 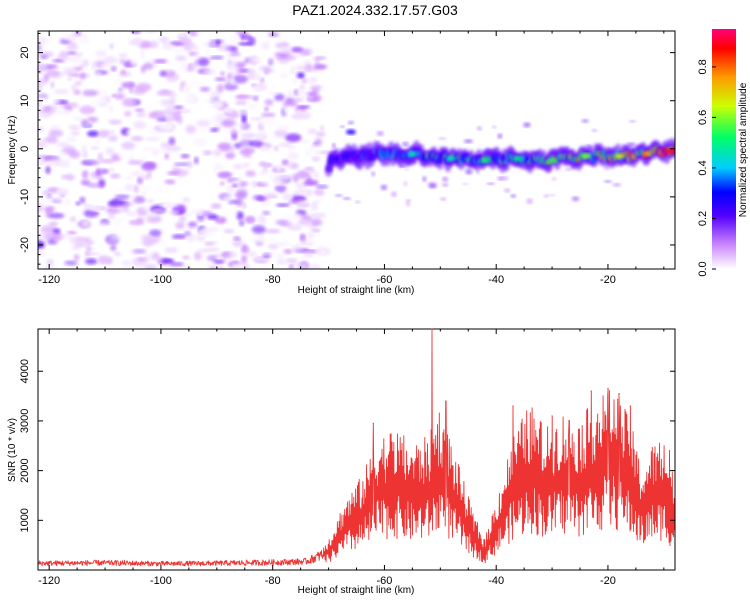 What do you see at coordinates (334, 158) in the screenshot?
I see `signal-point` at bounding box center [334, 158].